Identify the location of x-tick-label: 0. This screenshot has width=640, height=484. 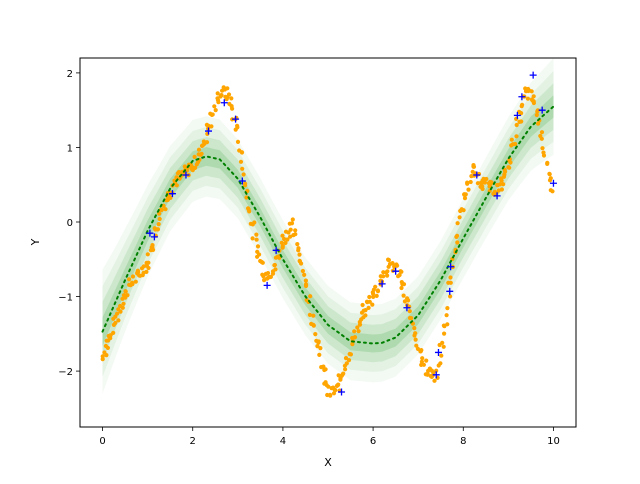
(102, 441).